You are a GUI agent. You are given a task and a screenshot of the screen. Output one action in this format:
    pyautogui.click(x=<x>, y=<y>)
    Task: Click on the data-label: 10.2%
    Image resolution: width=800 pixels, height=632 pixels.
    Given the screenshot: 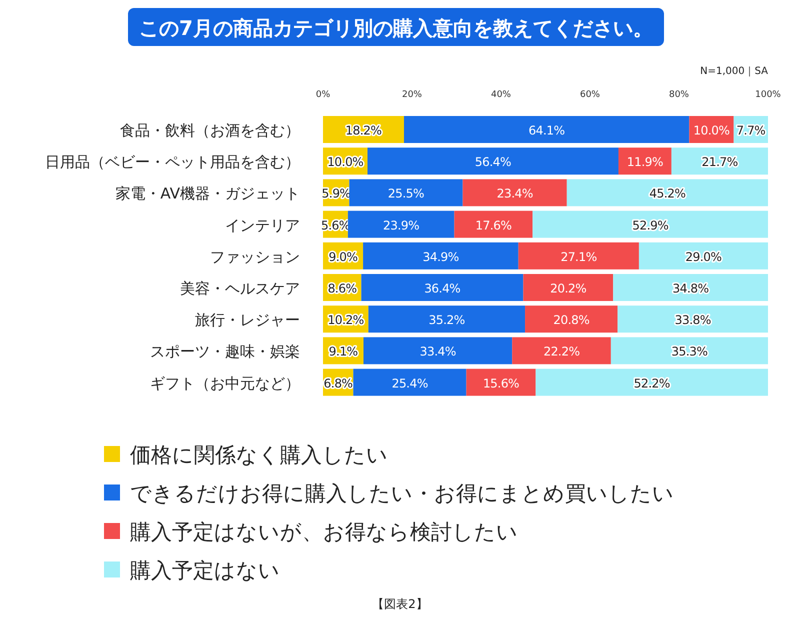 What is the action you would take?
    pyautogui.click(x=346, y=320)
    